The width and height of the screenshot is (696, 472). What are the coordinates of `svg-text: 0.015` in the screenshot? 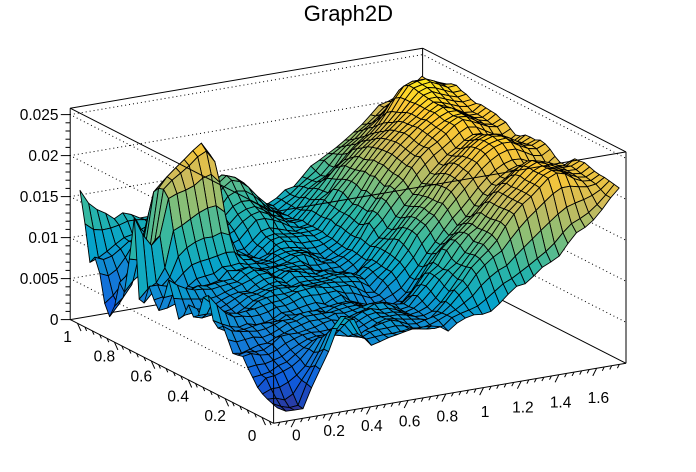 It's located at (39, 197).